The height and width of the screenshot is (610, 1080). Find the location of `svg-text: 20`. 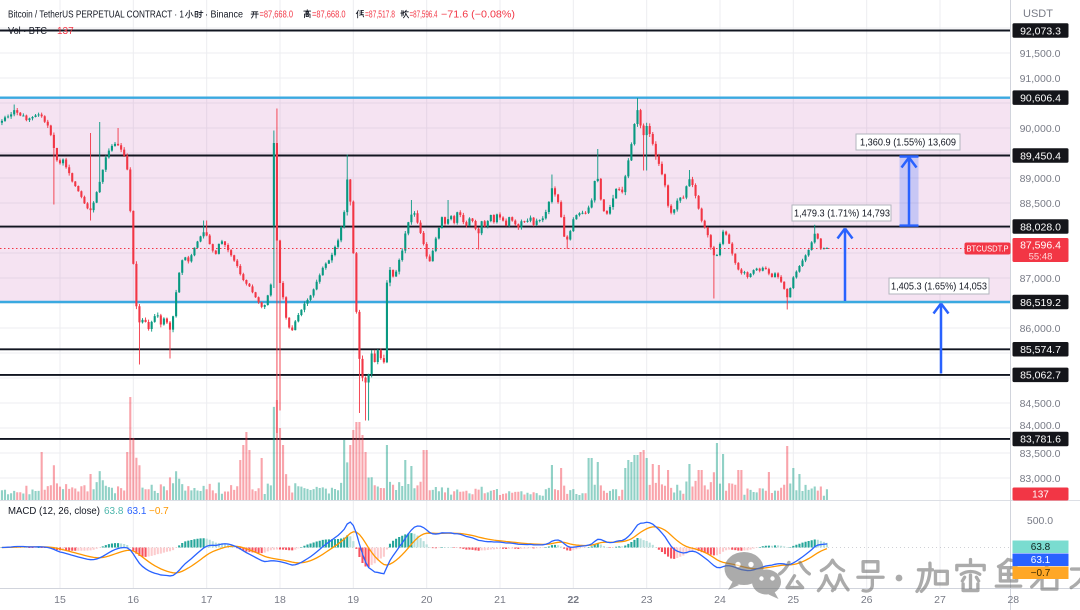

svg-text: 20 is located at coordinates (427, 600).